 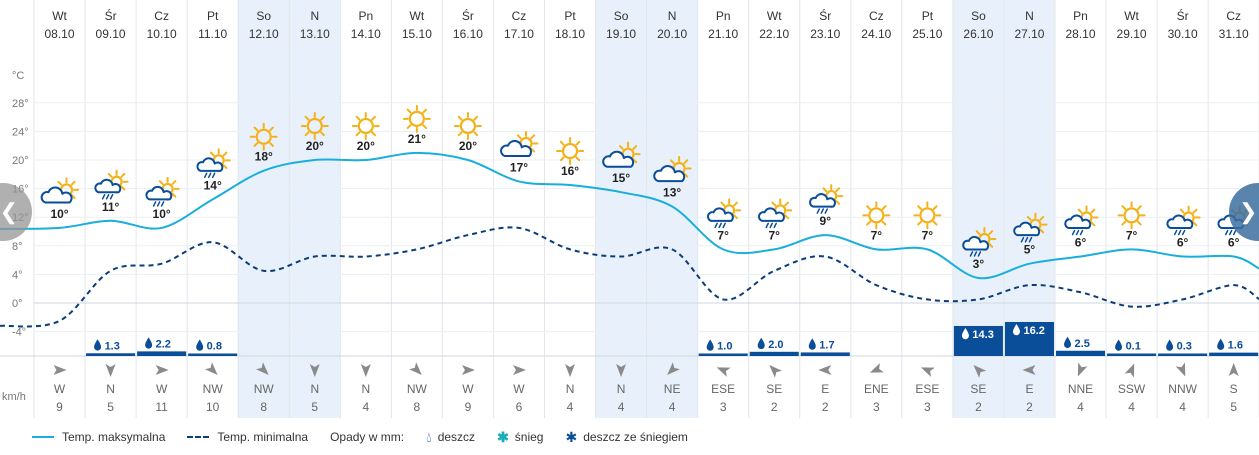 What do you see at coordinates (927, 389) in the screenshot?
I see `wind-direction: ESE` at bounding box center [927, 389].